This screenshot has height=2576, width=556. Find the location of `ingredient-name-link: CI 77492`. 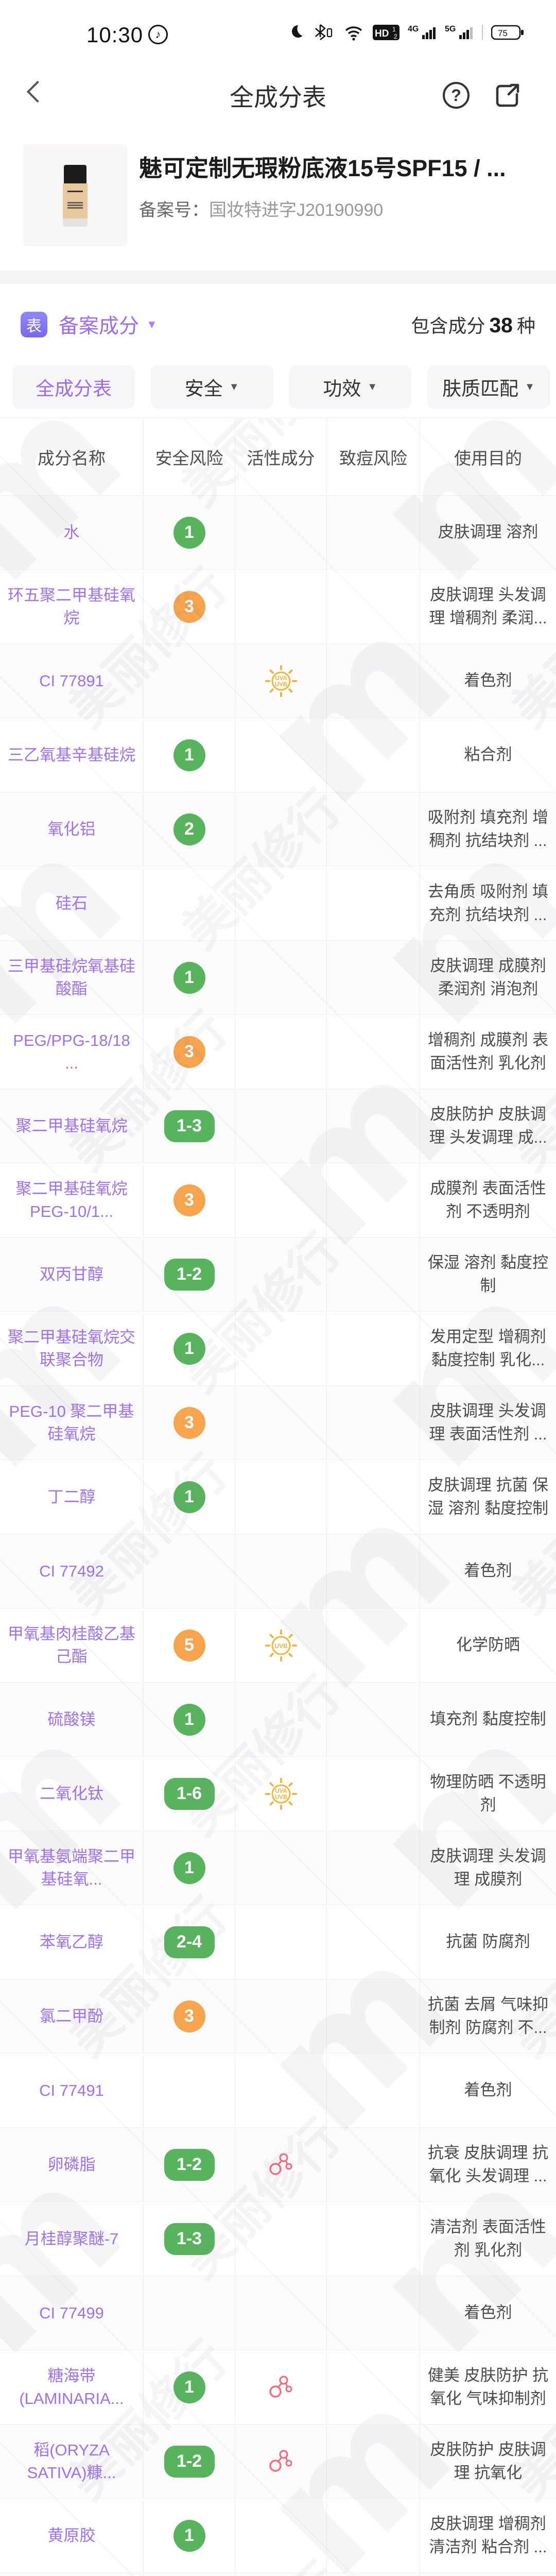

ingredient-name-link: CI 77492 is located at coordinates (71, 1571).